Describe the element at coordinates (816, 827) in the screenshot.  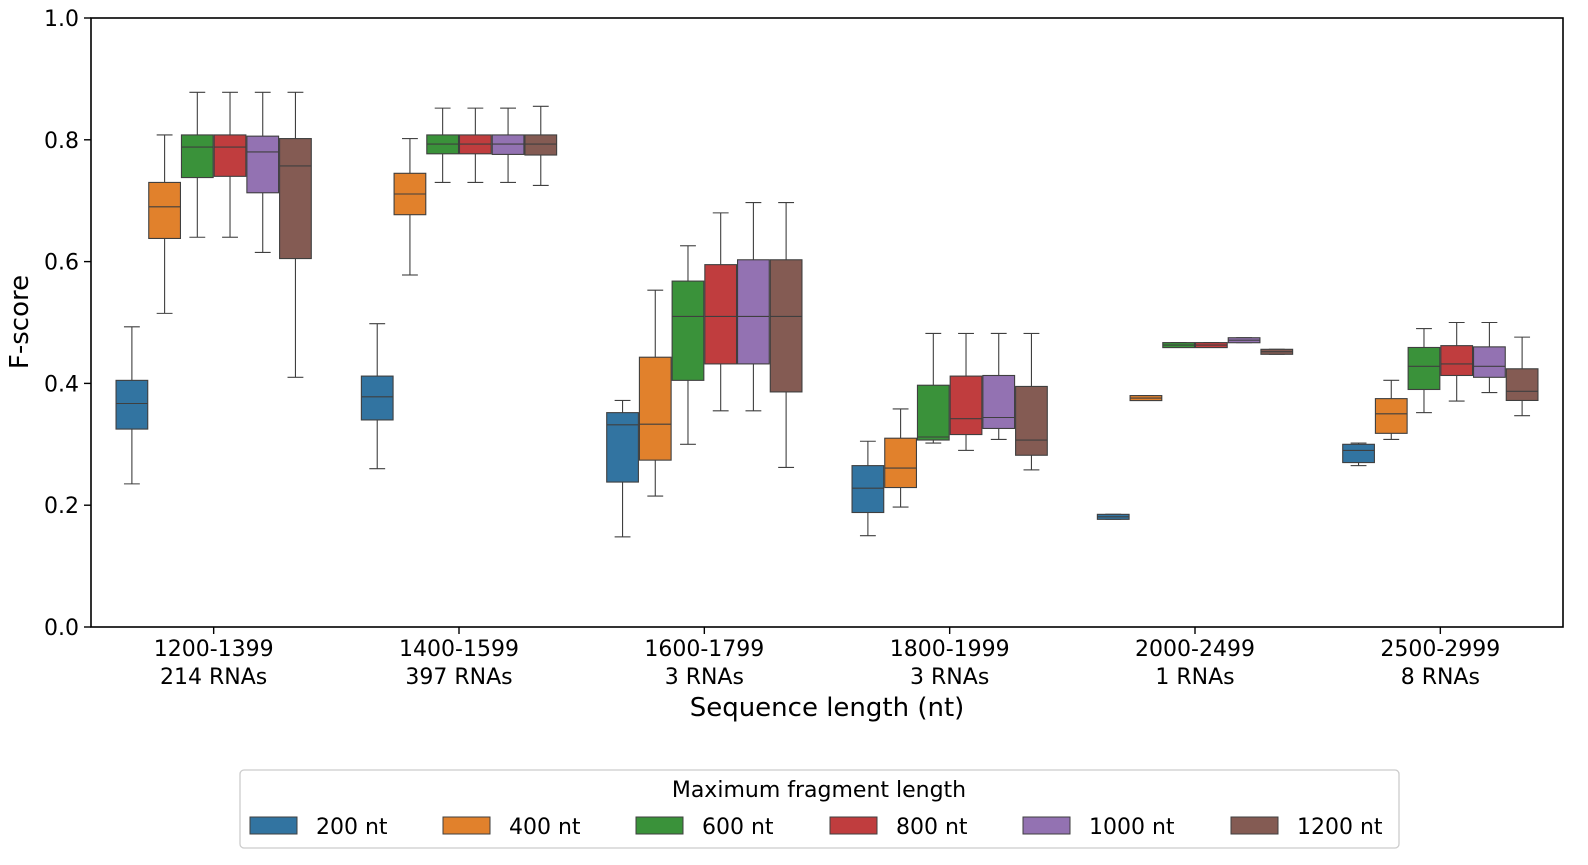
I see `legend-items: 200 nt 400 nt 600 nt 800 nt 1000 nt 1200 nt` at that location.